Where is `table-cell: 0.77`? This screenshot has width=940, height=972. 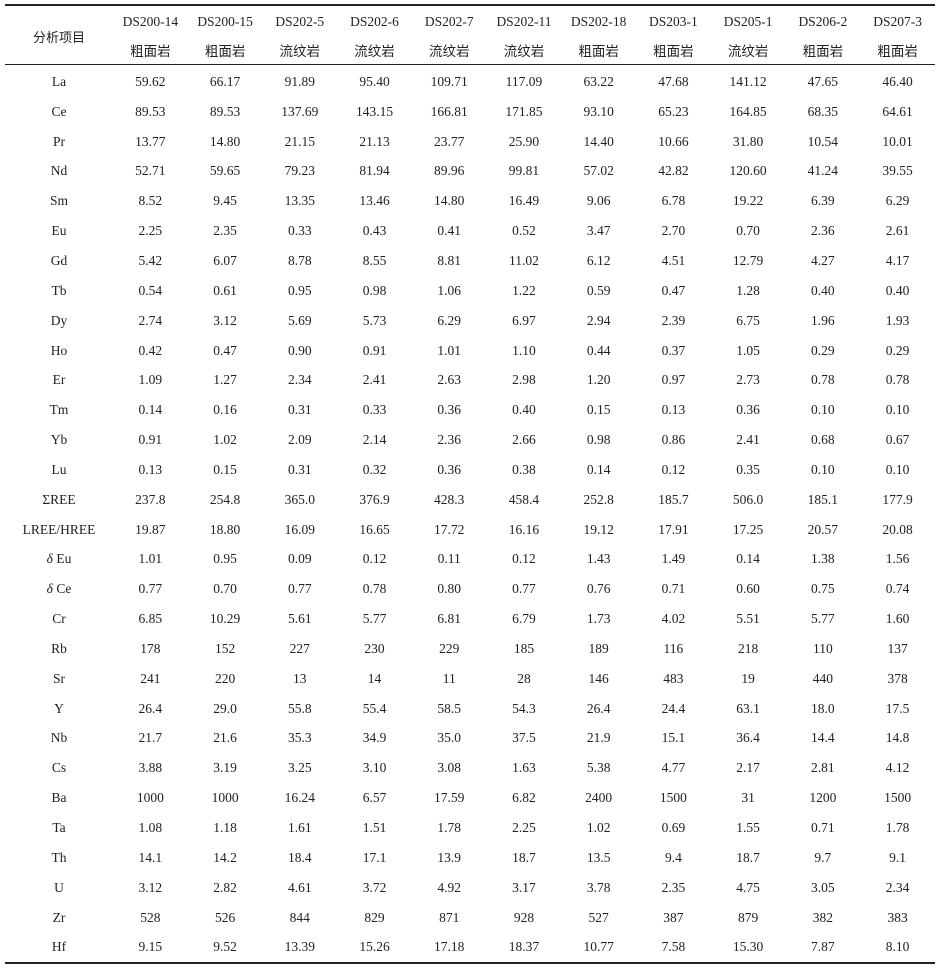 table-cell: 0.77 is located at coordinates (524, 589).